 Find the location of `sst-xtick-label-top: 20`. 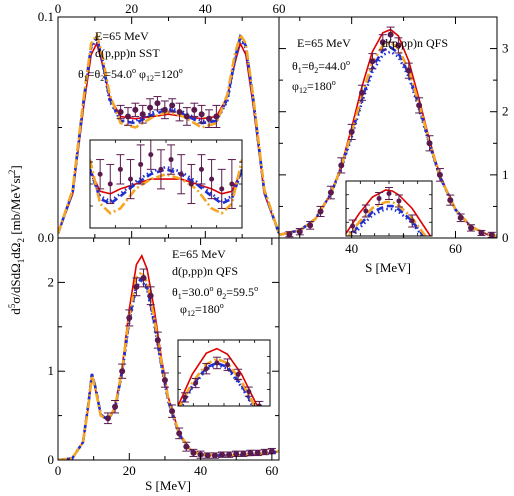

sst-xtick-label-top: 20 is located at coordinates (131, 8).